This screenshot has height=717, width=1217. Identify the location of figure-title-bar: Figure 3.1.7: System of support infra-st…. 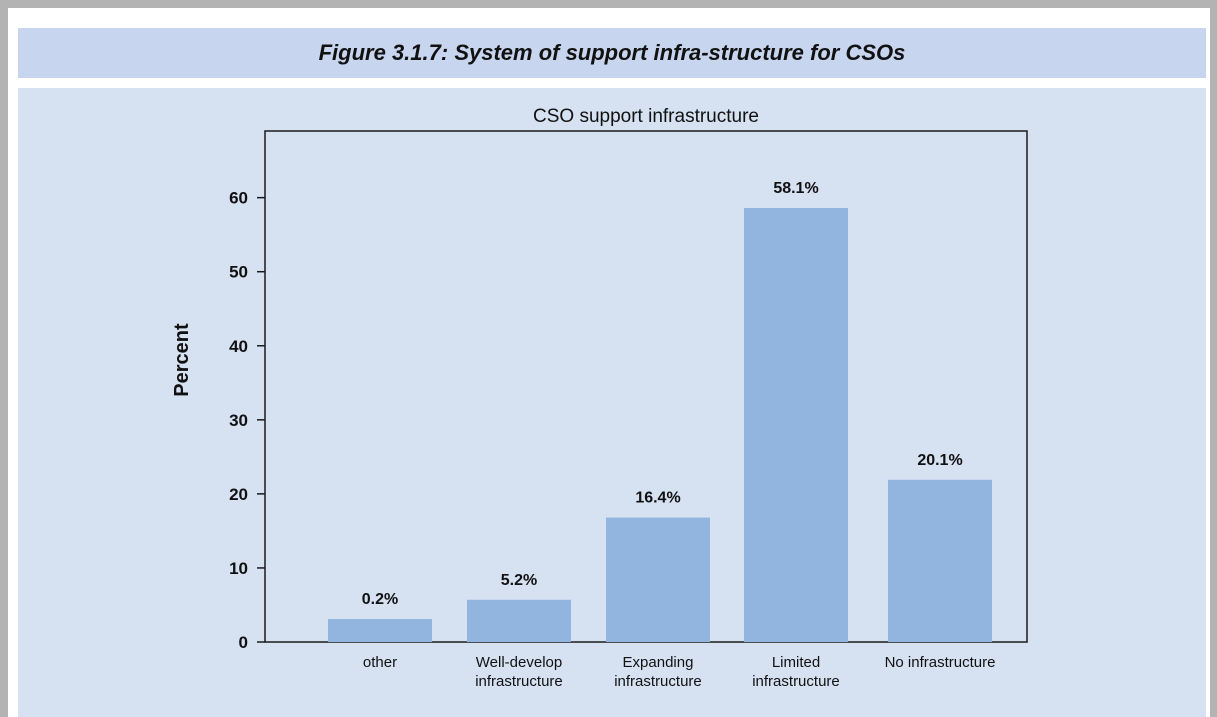
(612, 53).